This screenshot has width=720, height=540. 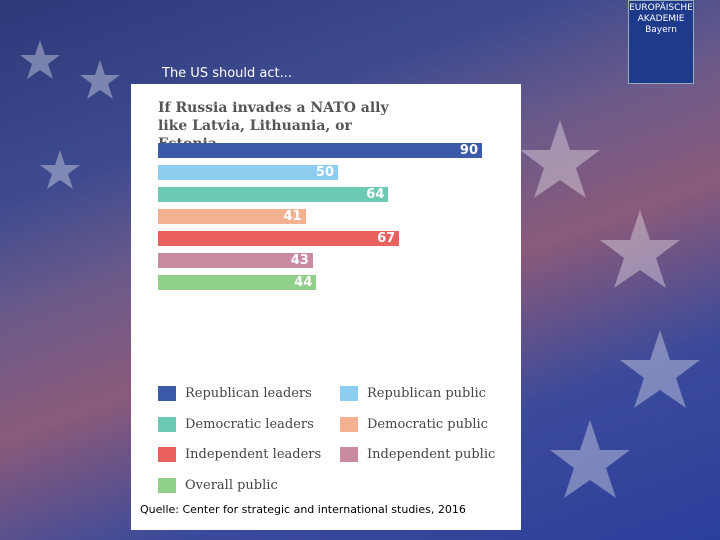 What do you see at coordinates (431, 454) in the screenshot?
I see `legend-label: Independent public` at bounding box center [431, 454].